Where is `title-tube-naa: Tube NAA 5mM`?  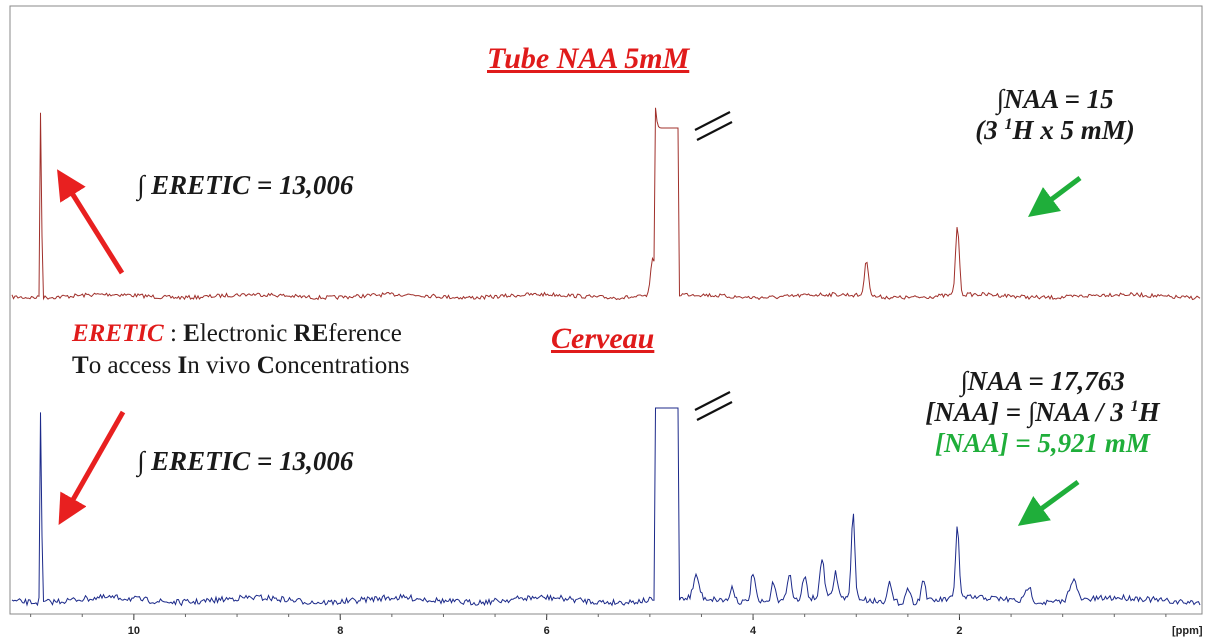 title-tube-naa: Tube NAA 5mM is located at coordinates (588, 58).